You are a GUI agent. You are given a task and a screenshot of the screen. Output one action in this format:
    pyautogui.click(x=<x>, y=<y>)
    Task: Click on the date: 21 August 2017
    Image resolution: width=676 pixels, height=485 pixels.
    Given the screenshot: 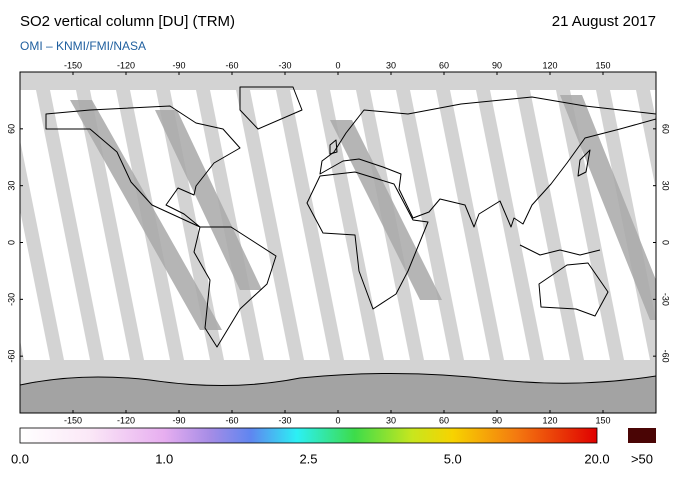 What is the action you would take?
    pyautogui.click(x=604, y=21)
    